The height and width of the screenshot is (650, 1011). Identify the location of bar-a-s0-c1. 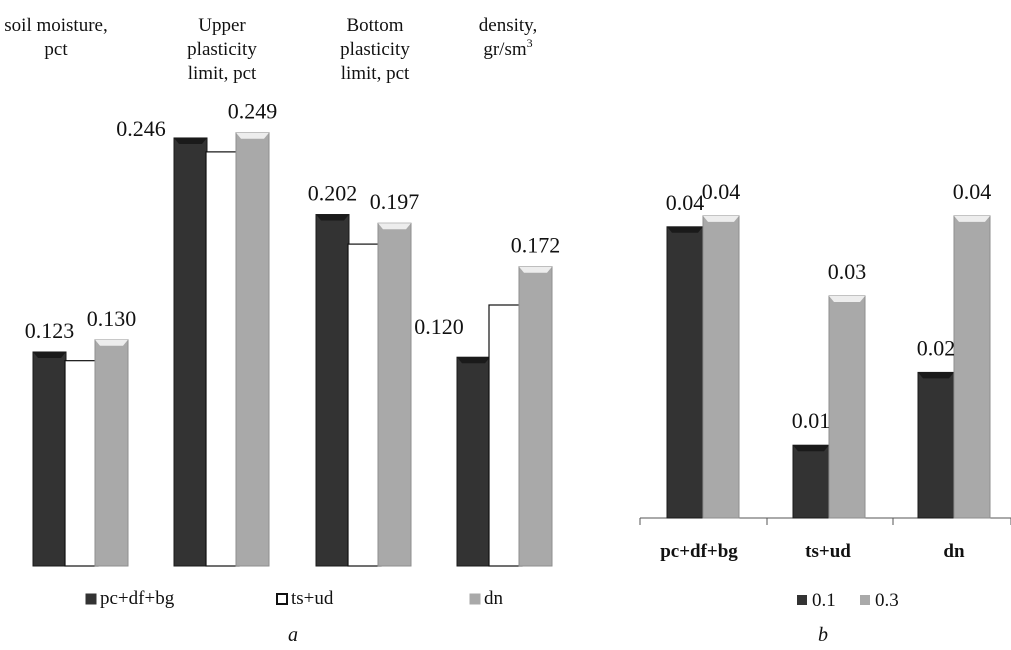
(190, 352).